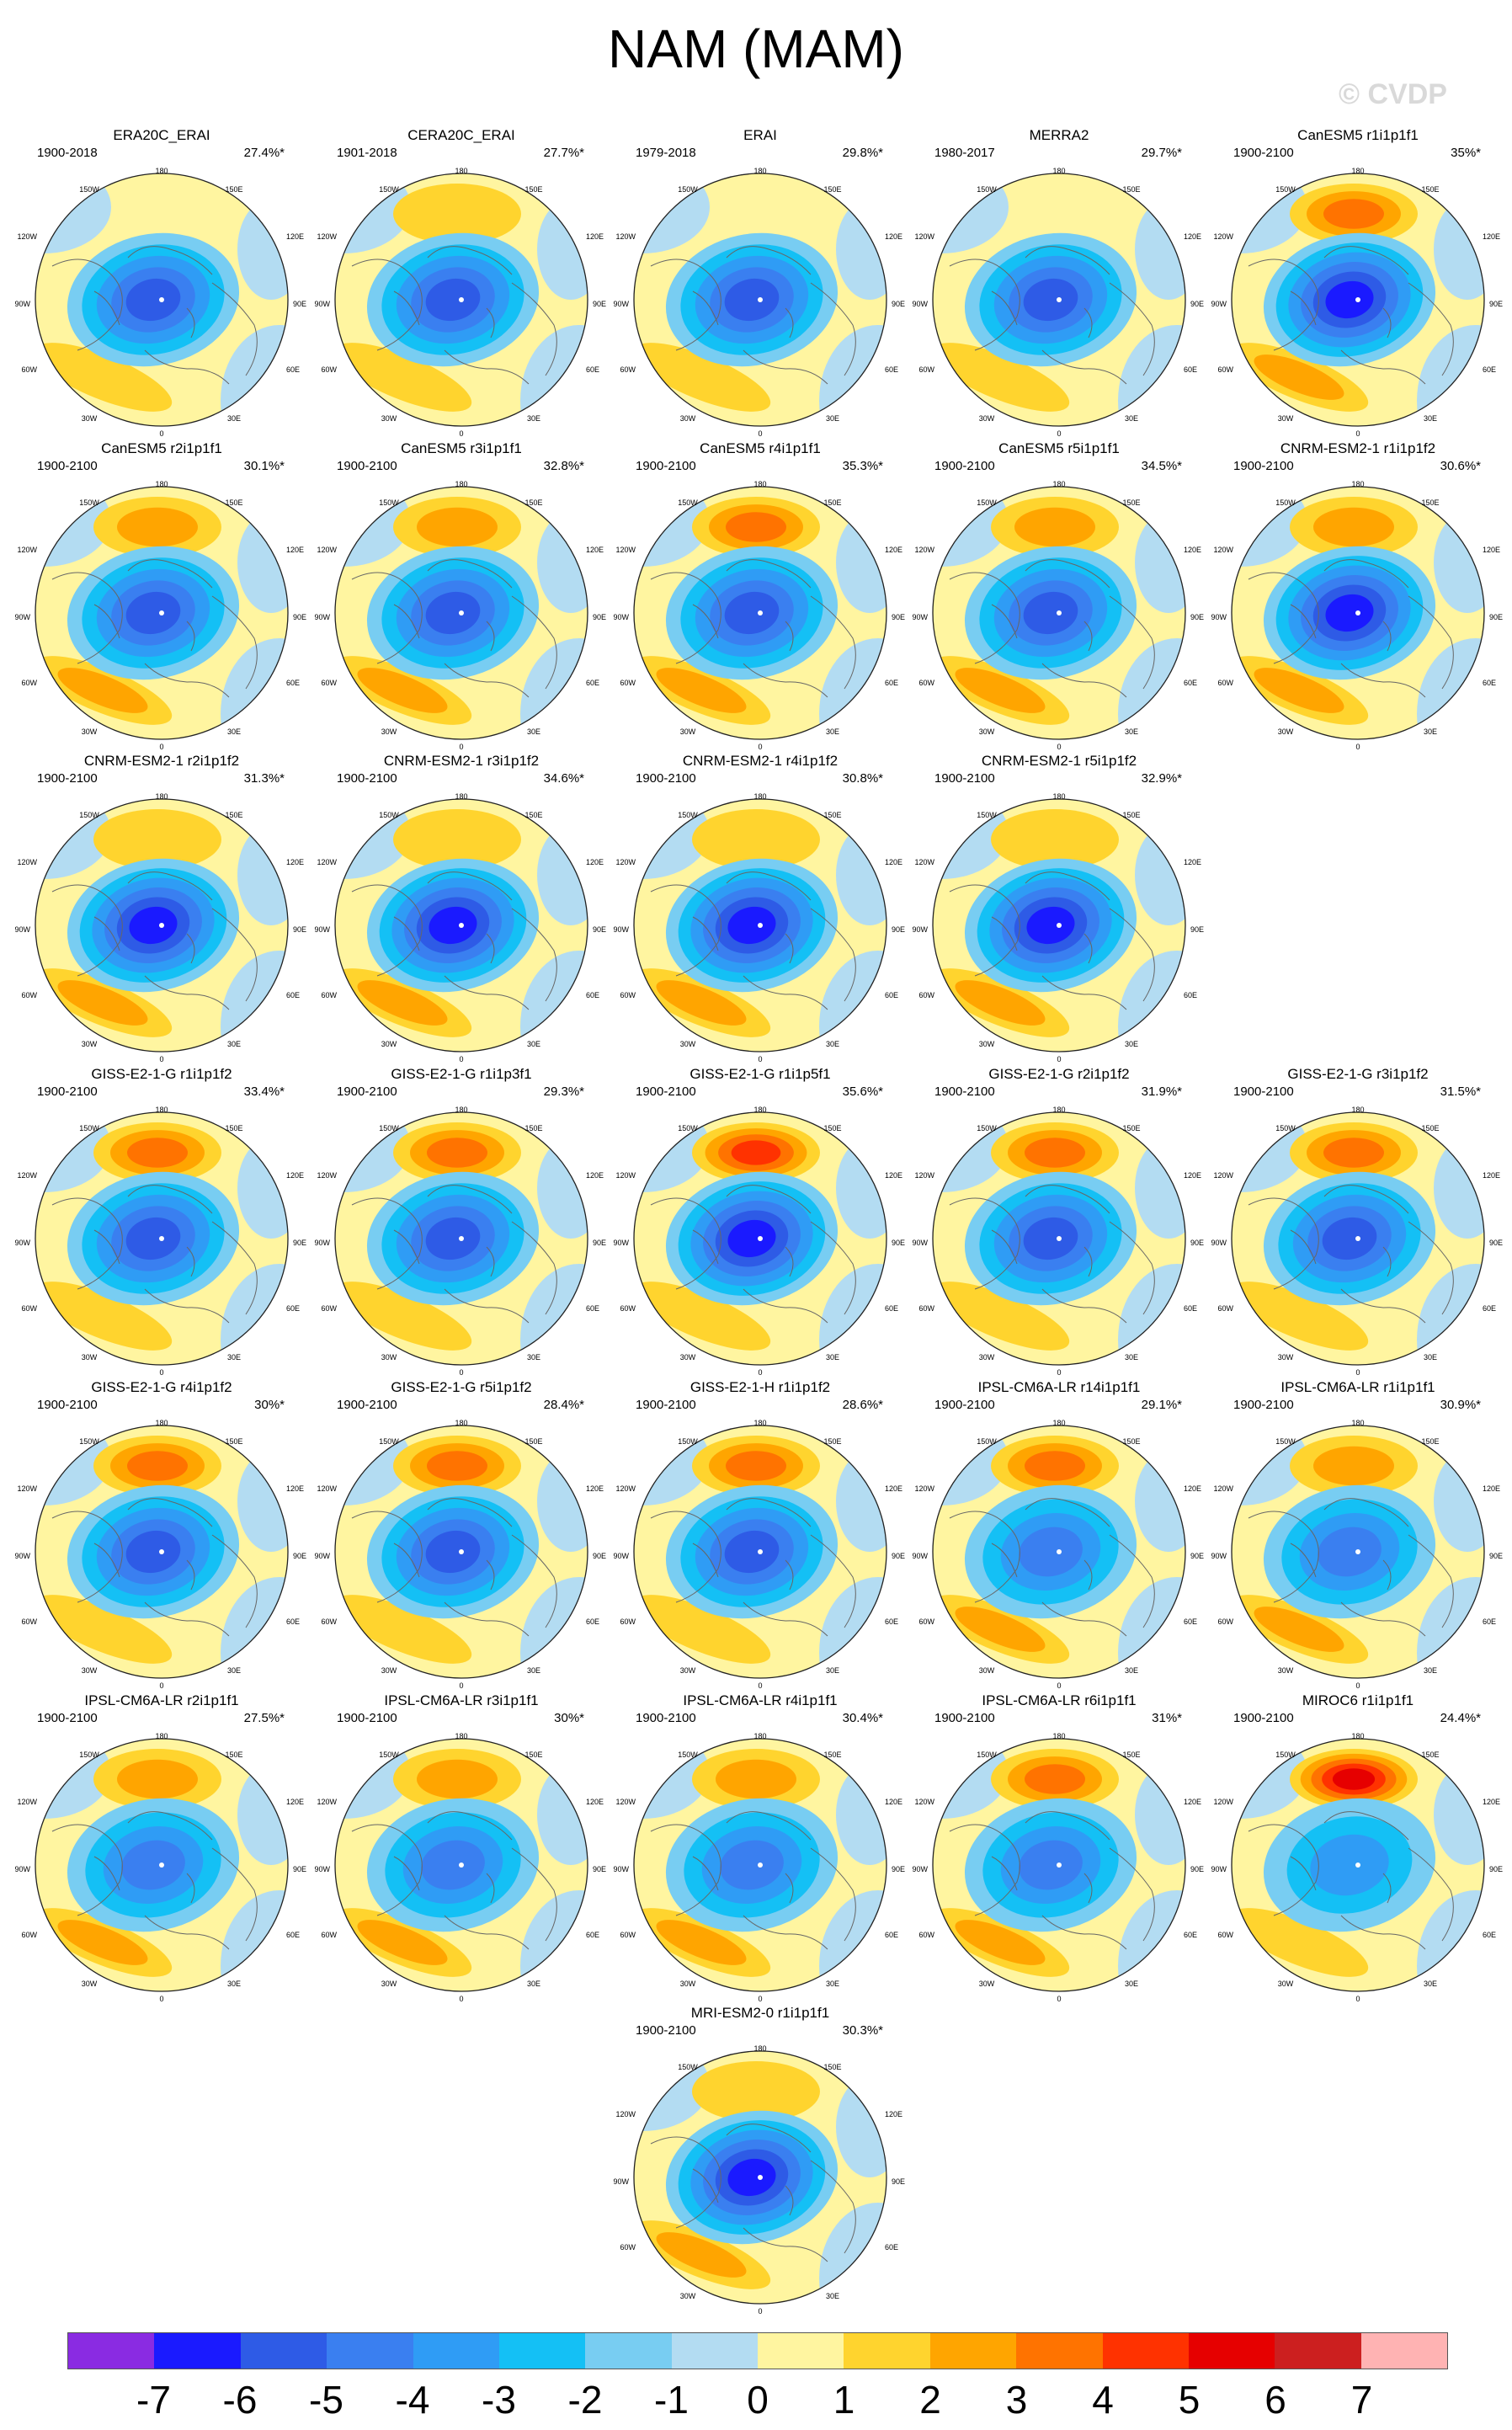  What do you see at coordinates (887, 2351) in the screenshot?
I see `colorbar-segment` at bounding box center [887, 2351].